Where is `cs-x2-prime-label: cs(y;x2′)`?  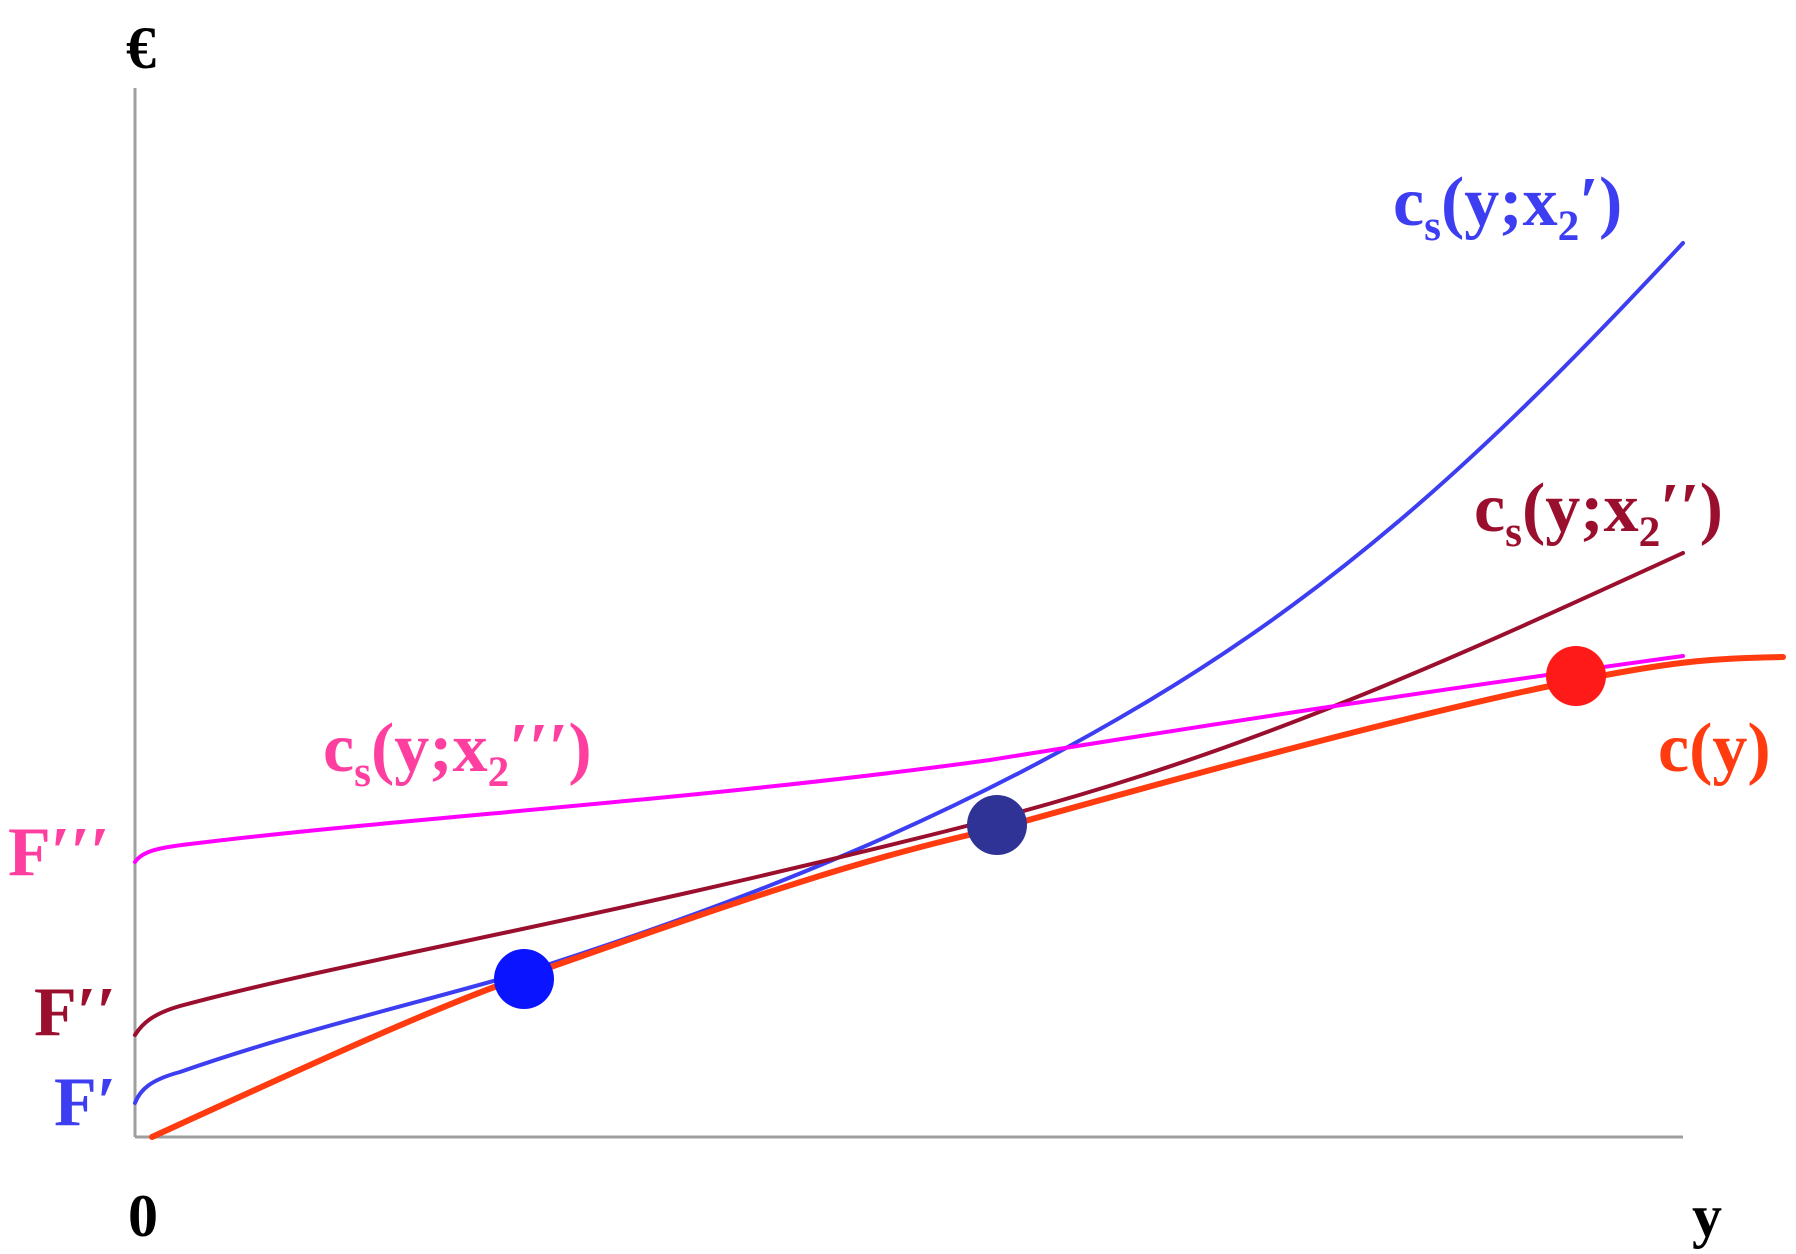
cs-x2-prime-label: cs(y;x2′) is located at coordinates (1508, 207).